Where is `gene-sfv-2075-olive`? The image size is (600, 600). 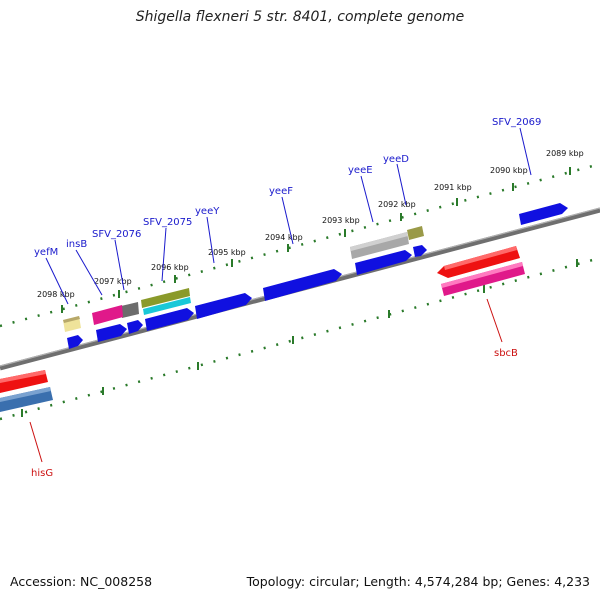
gene-sfv-2075-olive is located at coordinates (165, 298).